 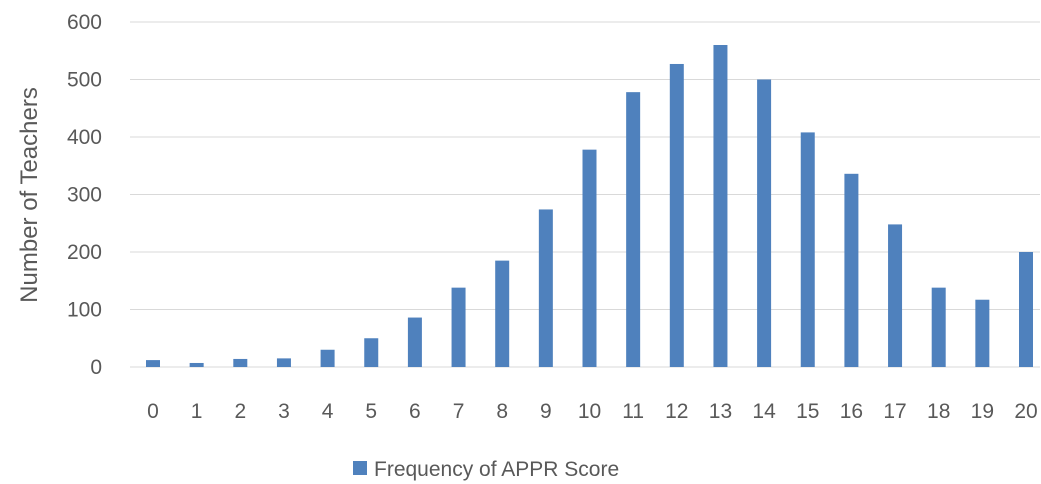 What do you see at coordinates (415, 411) in the screenshot?
I see `x-tick-label: 6` at bounding box center [415, 411].